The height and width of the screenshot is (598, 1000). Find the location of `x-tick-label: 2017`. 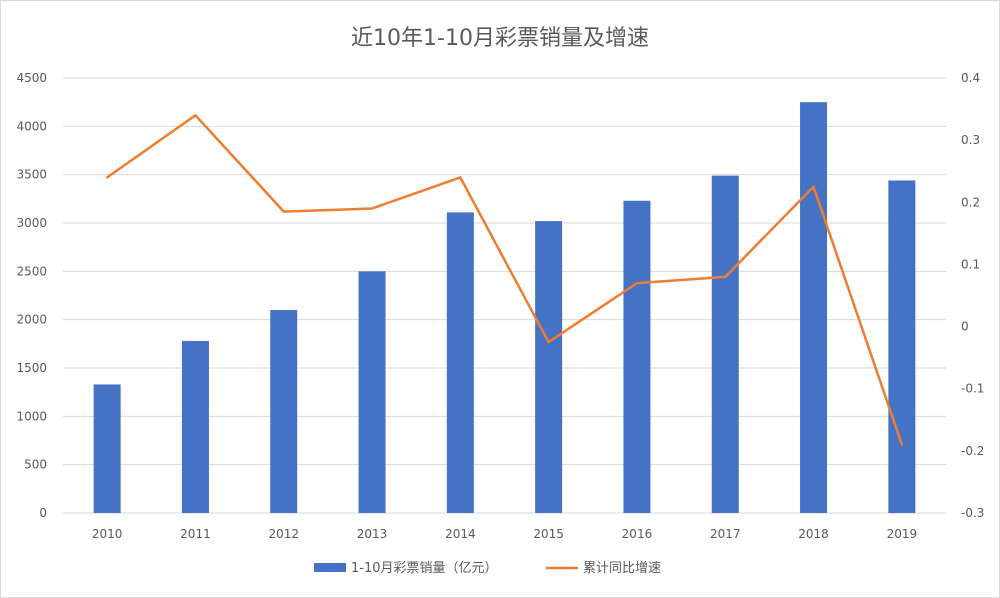

x-tick-label: 2017 is located at coordinates (725, 534).